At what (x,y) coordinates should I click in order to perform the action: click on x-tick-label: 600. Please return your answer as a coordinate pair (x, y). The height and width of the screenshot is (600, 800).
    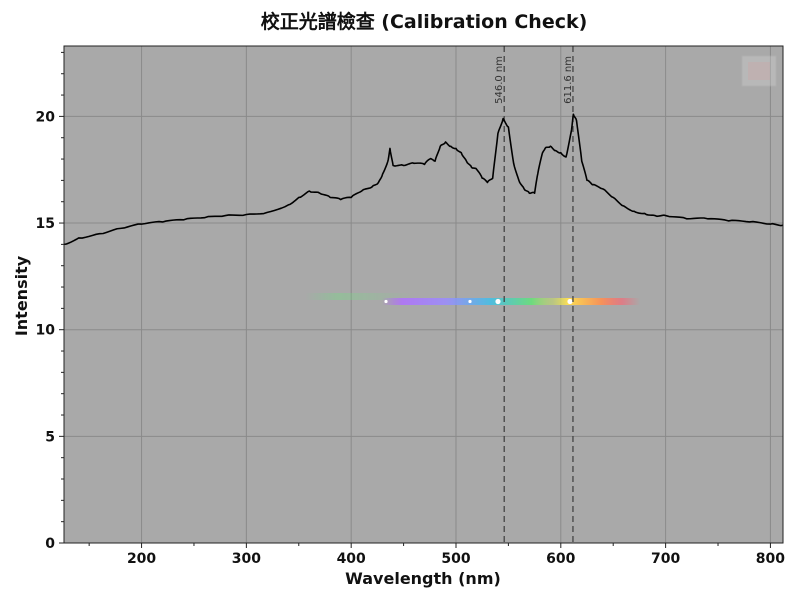
    Looking at the image, I should click on (560, 559).